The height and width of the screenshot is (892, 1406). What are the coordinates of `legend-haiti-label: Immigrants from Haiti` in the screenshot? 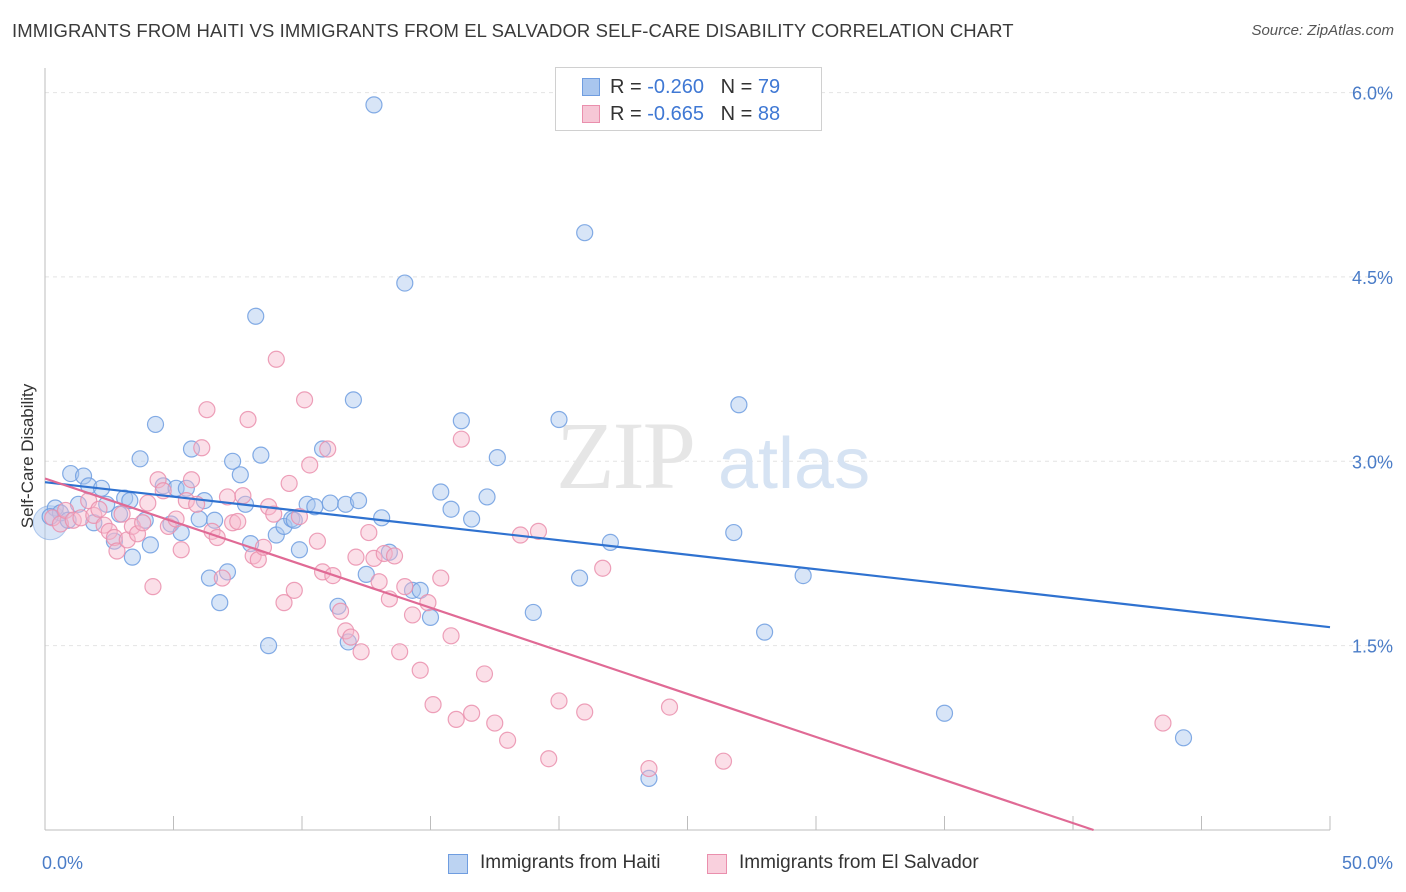 It's located at (570, 862).